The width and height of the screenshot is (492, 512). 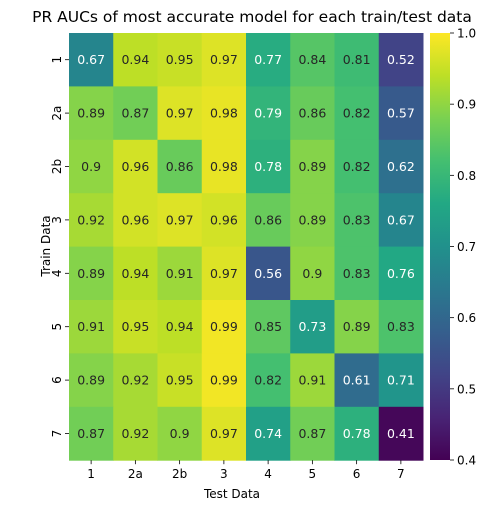 I want to click on cell-value-label: 0.81, so click(x=357, y=59).